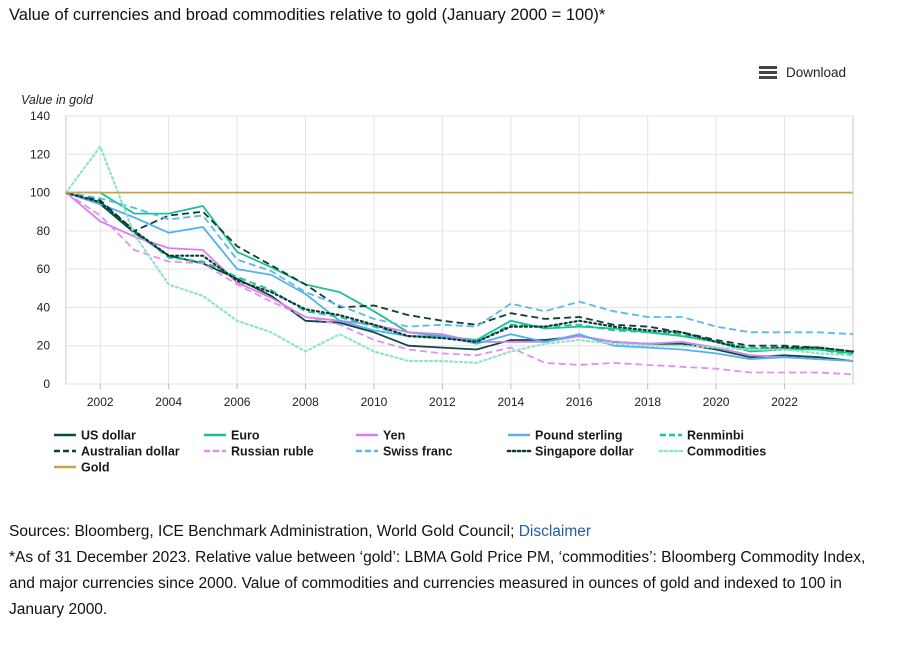 This screenshot has height=646, width=900. Describe the element at coordinates (647, 402) in the screenshot. I see `x-tick-label: 2018` at that location.